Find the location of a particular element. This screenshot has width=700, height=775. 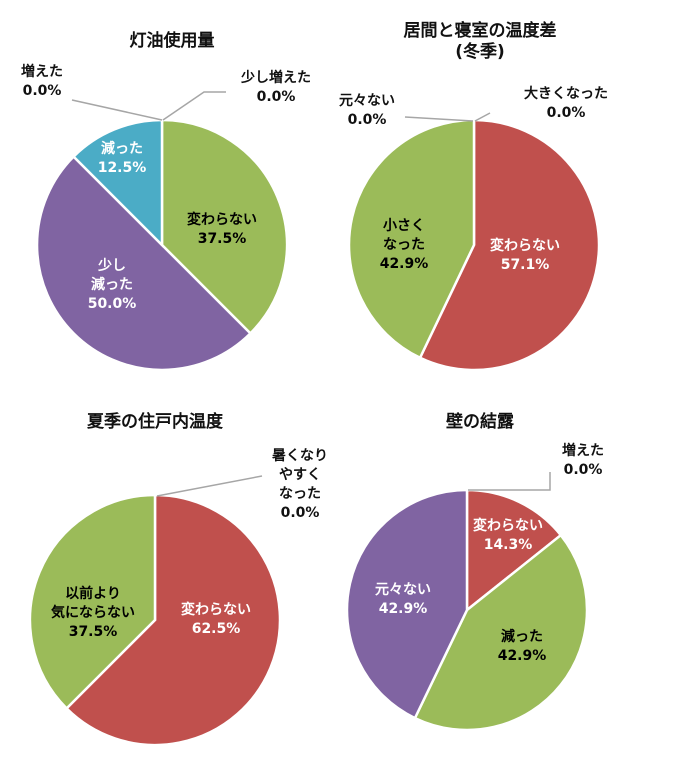

slice-value-label: 12.5% is located at coordinates (122, 168).